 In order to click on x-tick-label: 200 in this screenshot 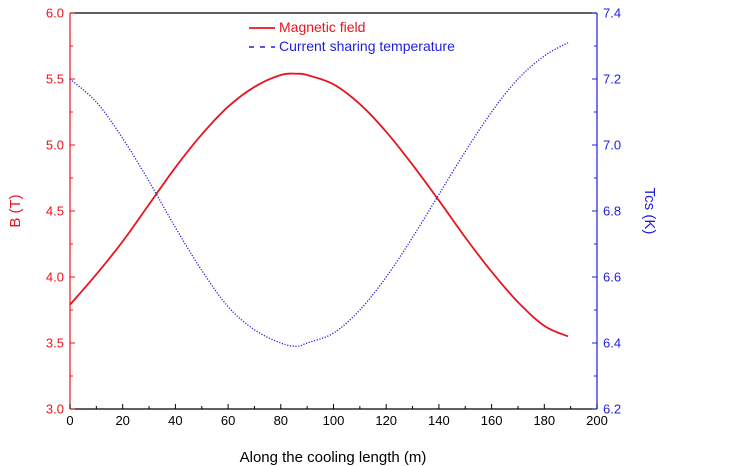, I will do `click(597, 420)`.